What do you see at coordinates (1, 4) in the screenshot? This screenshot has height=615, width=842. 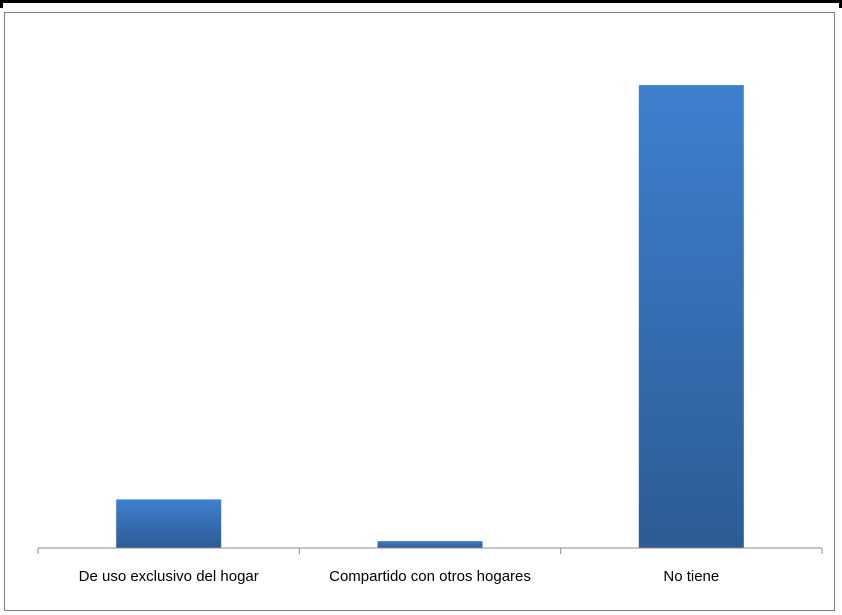 I see `top-border-left-edge` at bounding box center [1, 4].